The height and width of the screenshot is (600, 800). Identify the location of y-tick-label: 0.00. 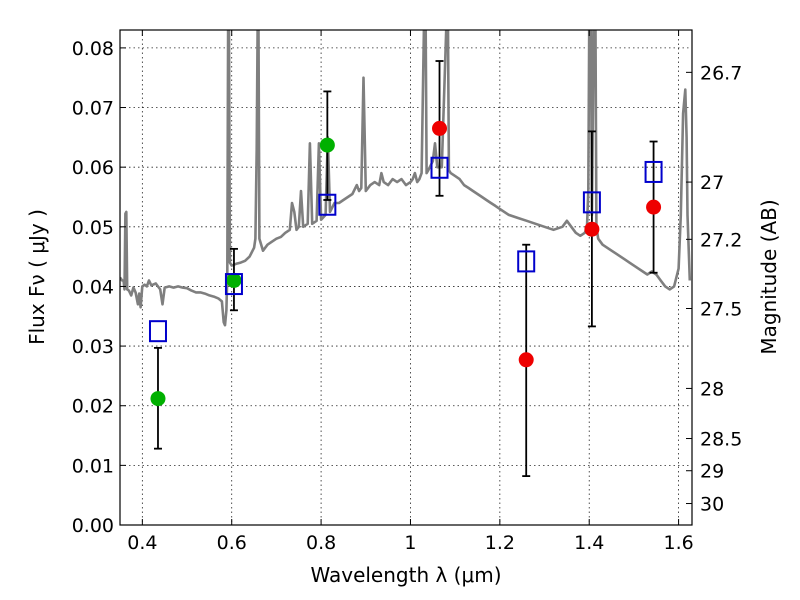
(93, 526).